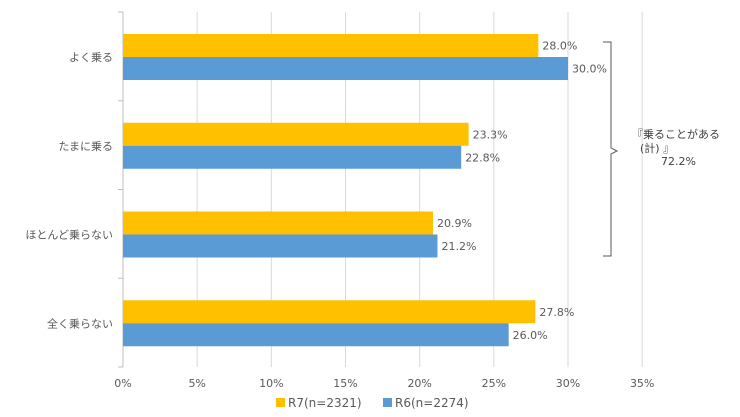 The height and width of the screenshot is (417, 740). I want to click on annotation-line2: (計) 』, so click(657, 148).